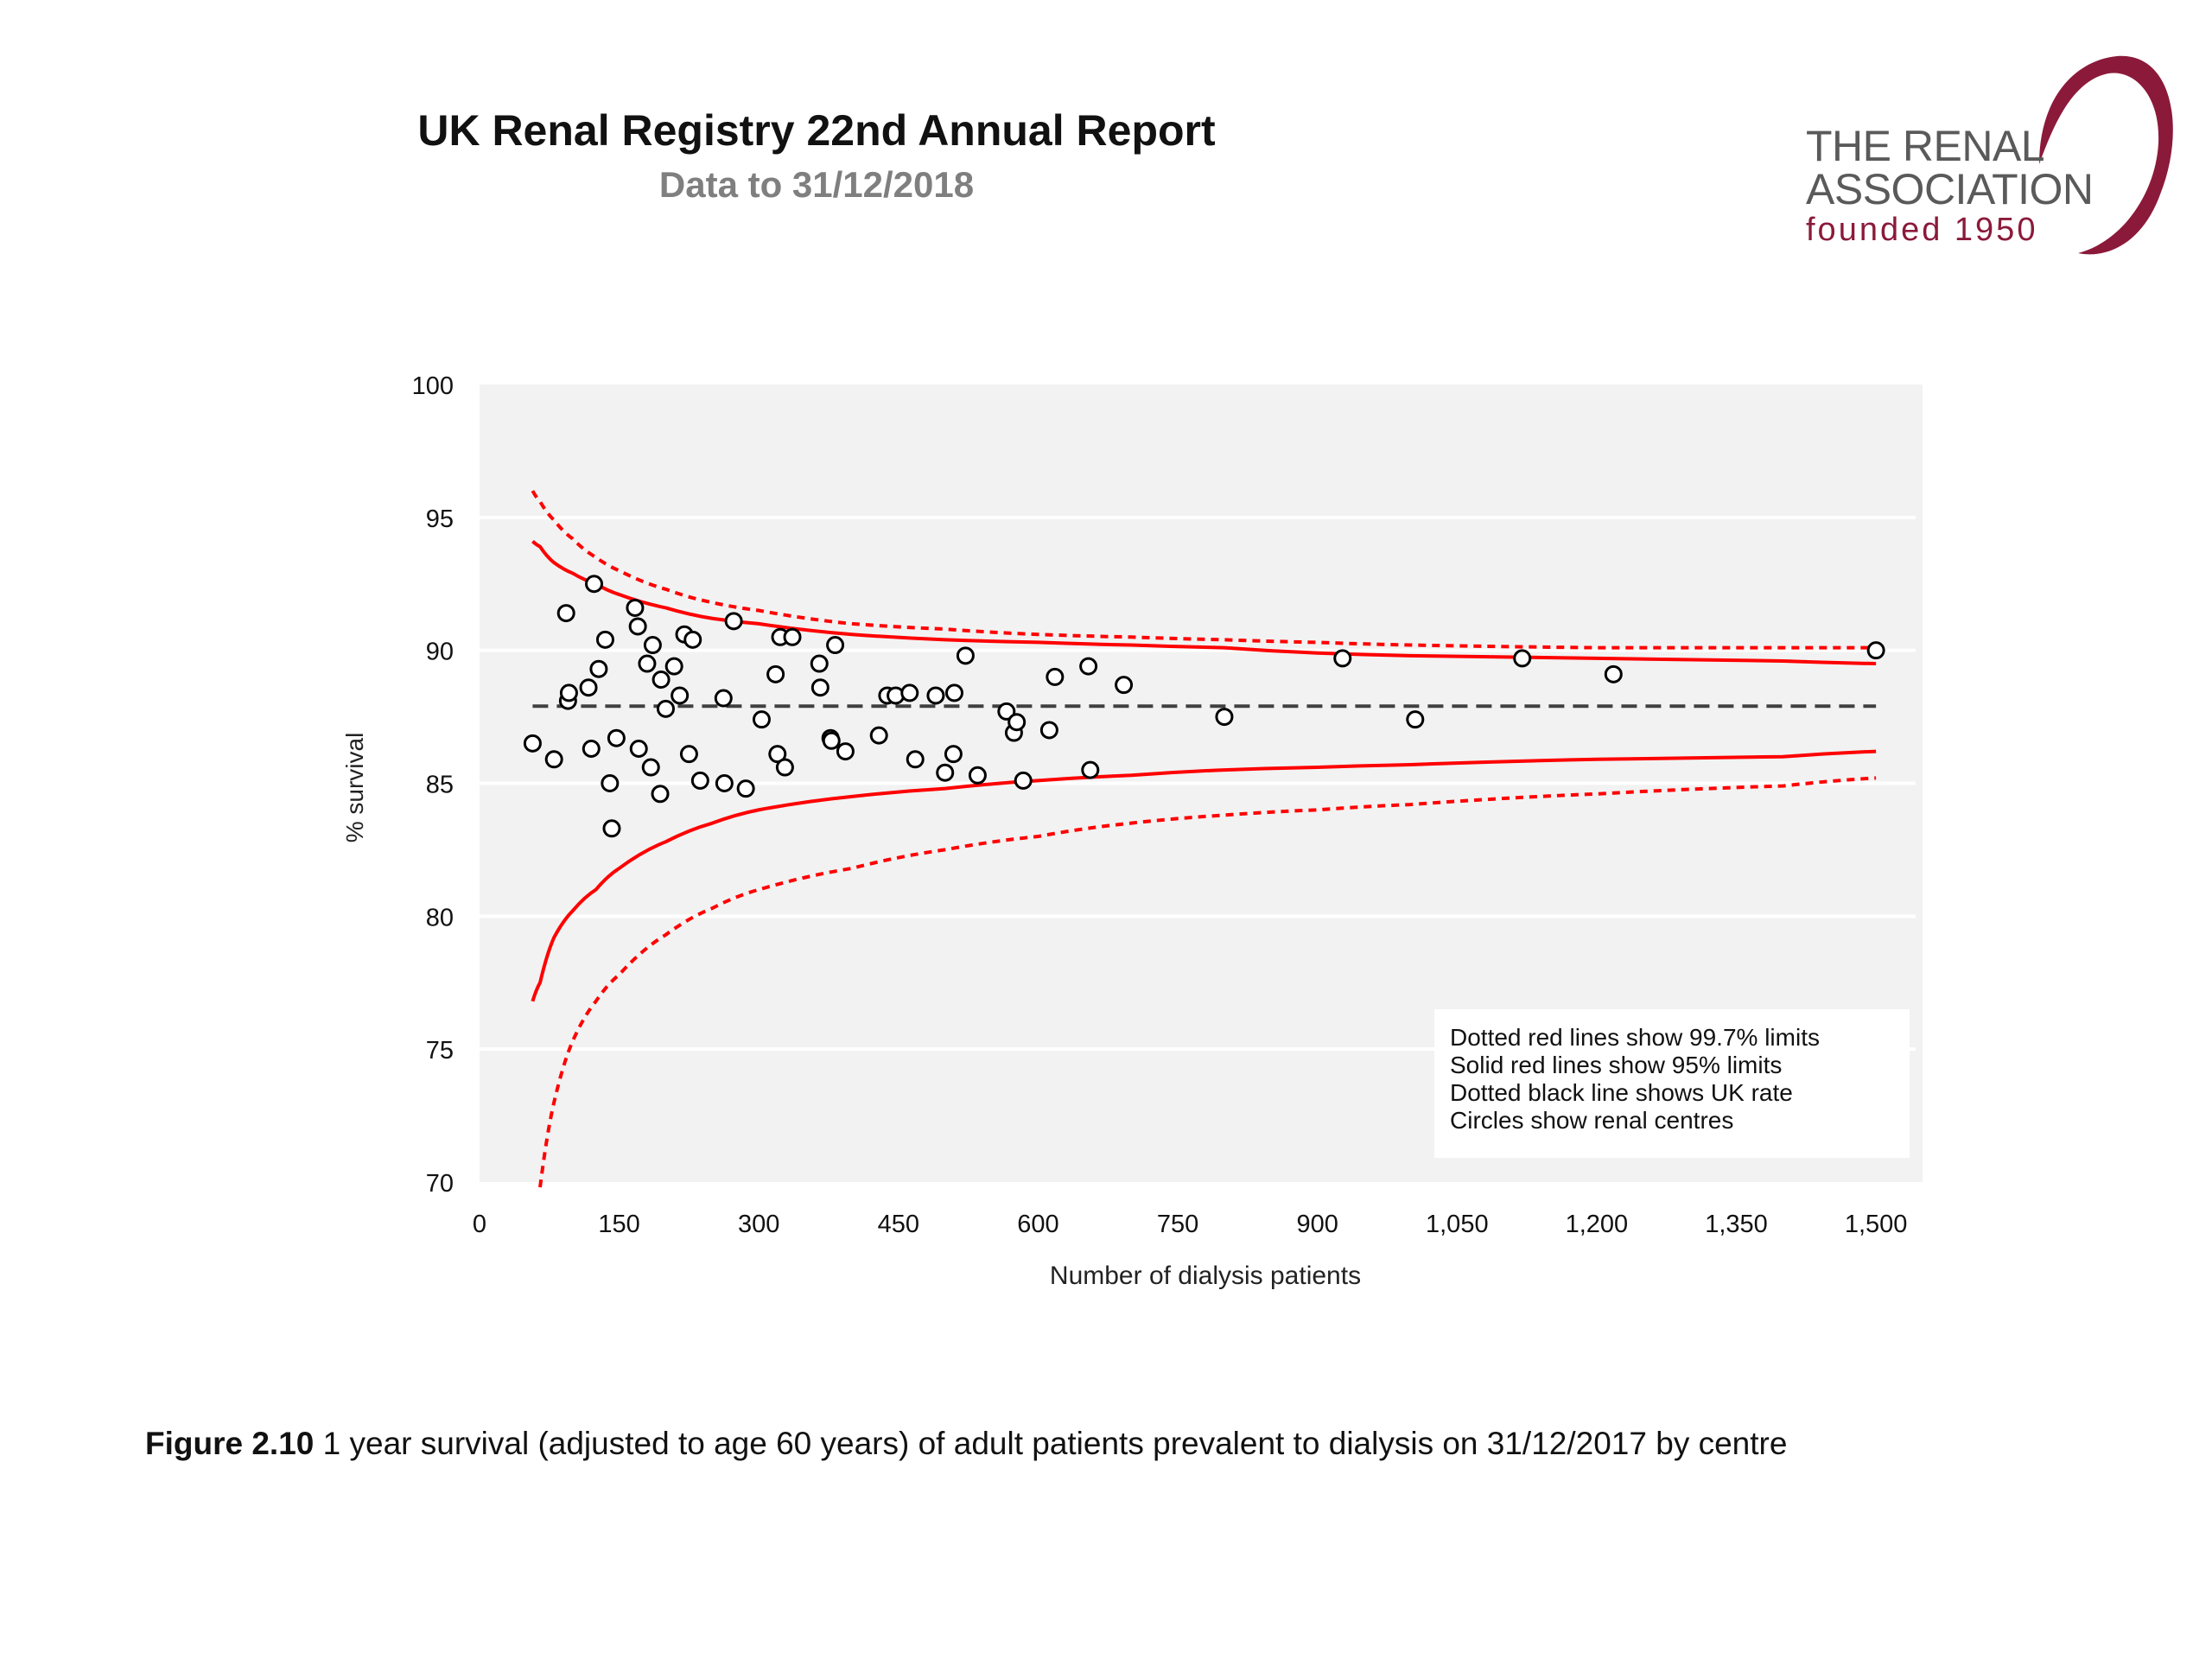 Image resolution: width=2212 pixels, height=1659 pixels. What do you see at coordinates (1037, 1224) in the screenshot?
I see `x-tick-label: 600` at bounding box center [1037, 1224].